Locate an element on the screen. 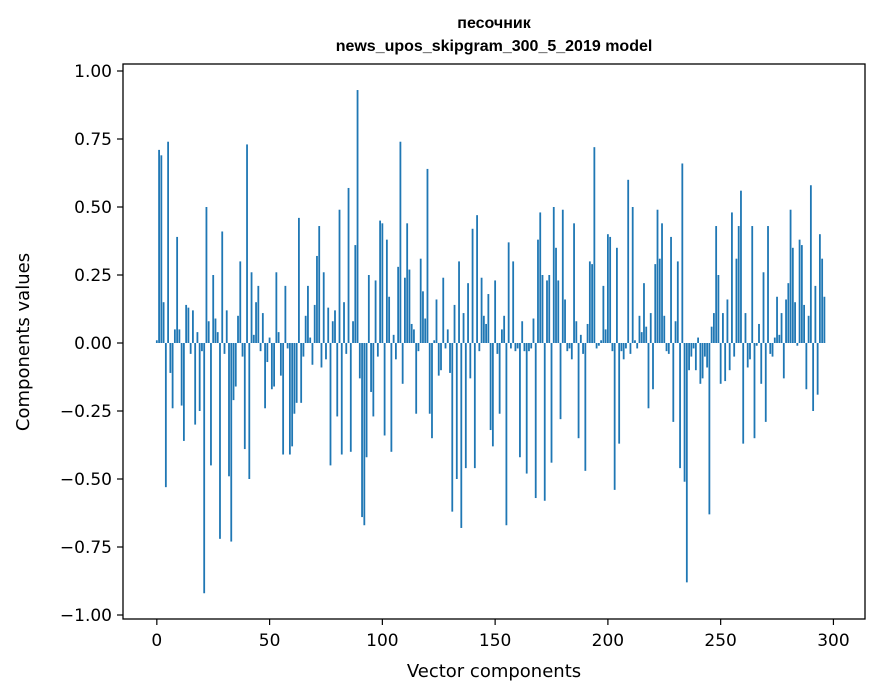 This screenshot has height=696, width=880. x-tick-label: 300 is located at coordinates (833, 641).